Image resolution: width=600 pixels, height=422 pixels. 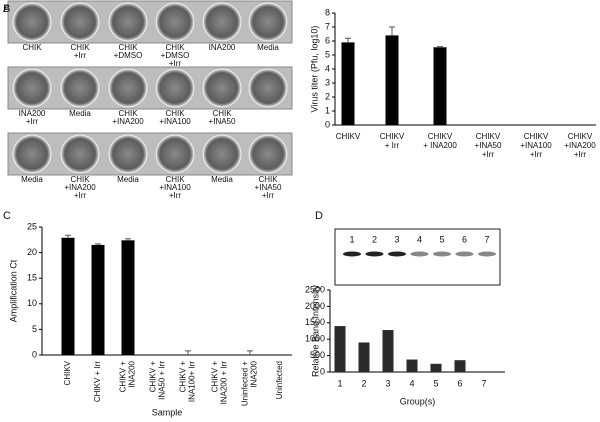 What do you see at coordinates (488, 145) in the screenshot?
I see `x-tick-label: +INA50` at bounding box center [488, 145].